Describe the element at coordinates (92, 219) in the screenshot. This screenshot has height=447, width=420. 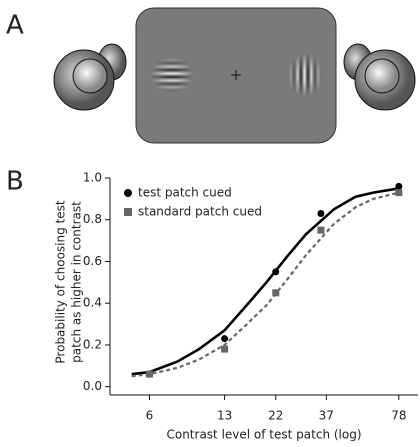
I see `y-tick-label: 0.8` at that location.